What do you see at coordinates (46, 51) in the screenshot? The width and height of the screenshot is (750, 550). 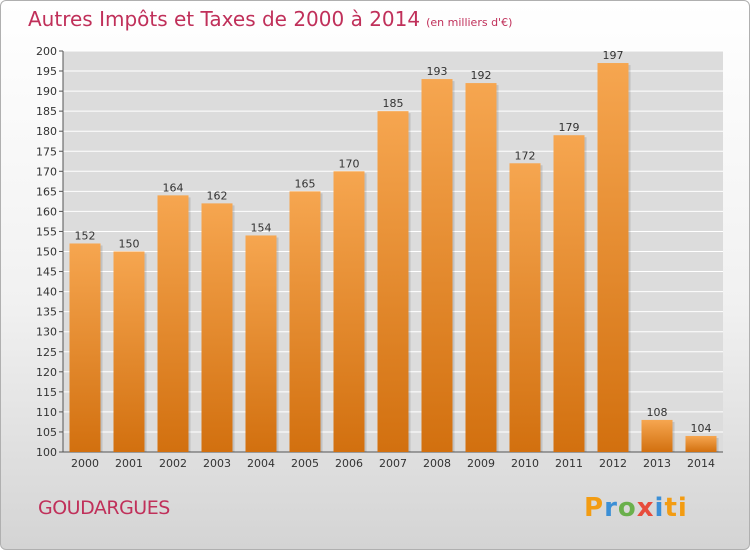 I see `y-tick-label: 200` at bounding box center [46, 51].